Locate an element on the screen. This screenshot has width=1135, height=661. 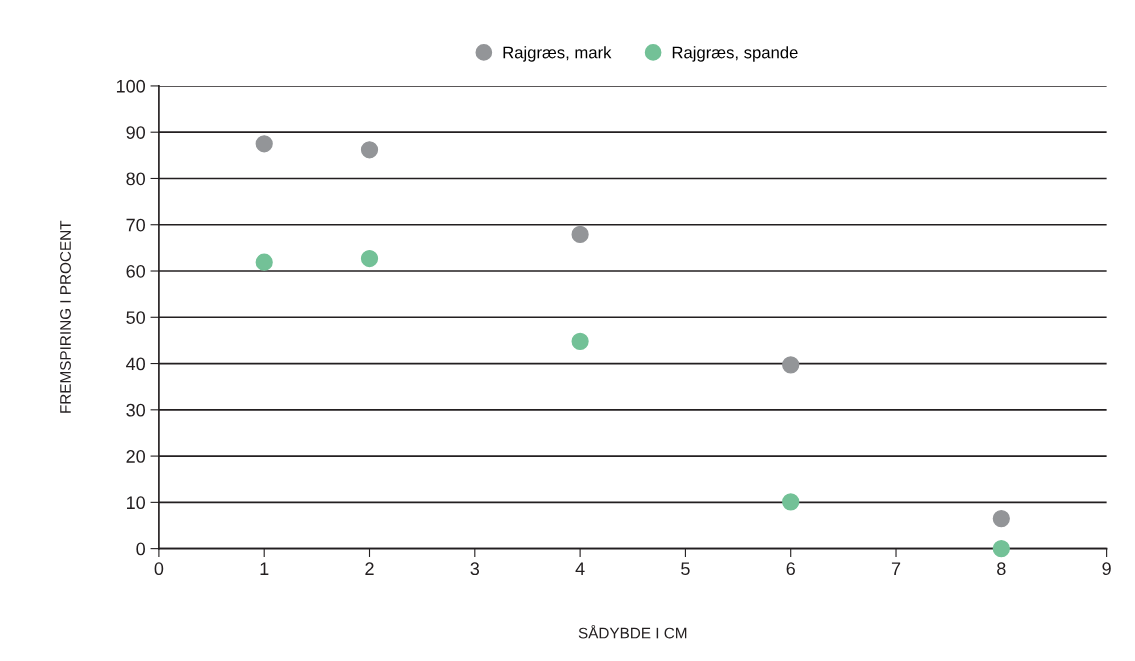
y-tick-label: 40 is located at coordinates (135, 364).